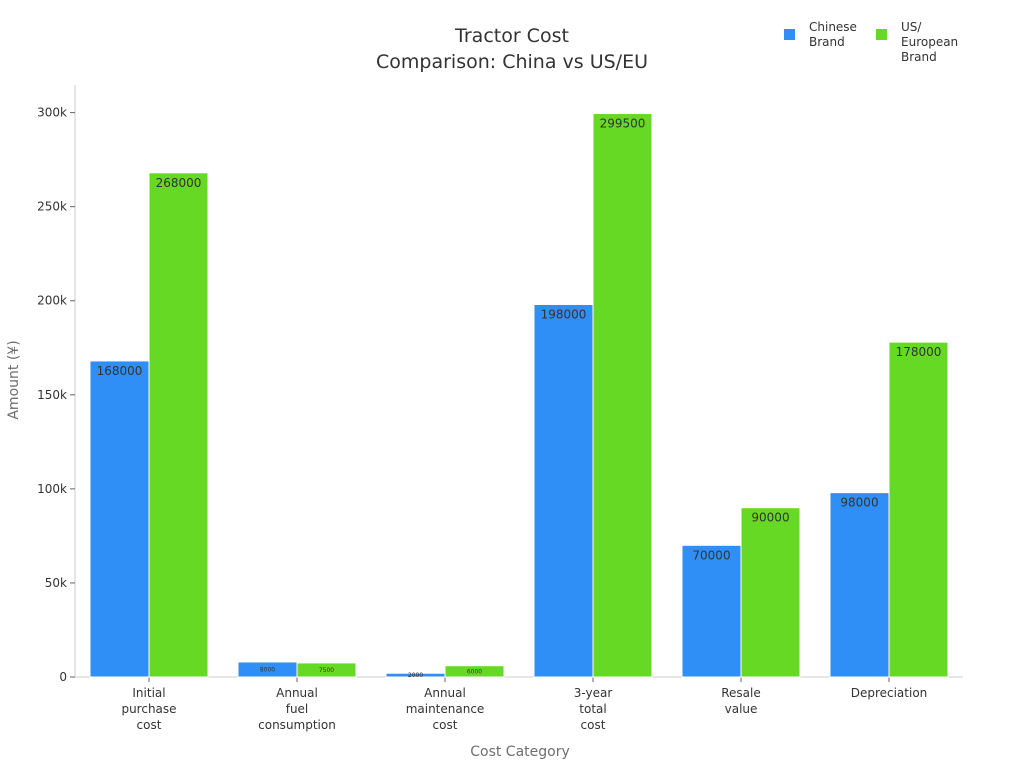  I want to click on chart-title-line: Comparison: China vs US/EU, so click(512, 62).